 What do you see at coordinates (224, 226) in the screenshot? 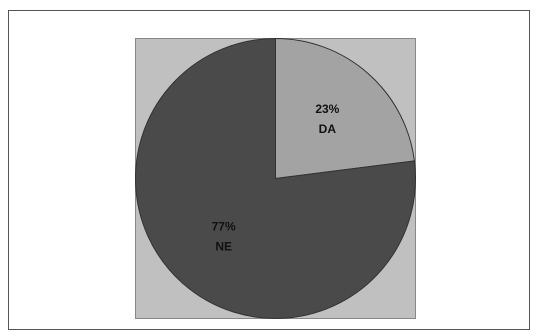
I see `slice-value-label: 77%` at bounding box center [224, 226].